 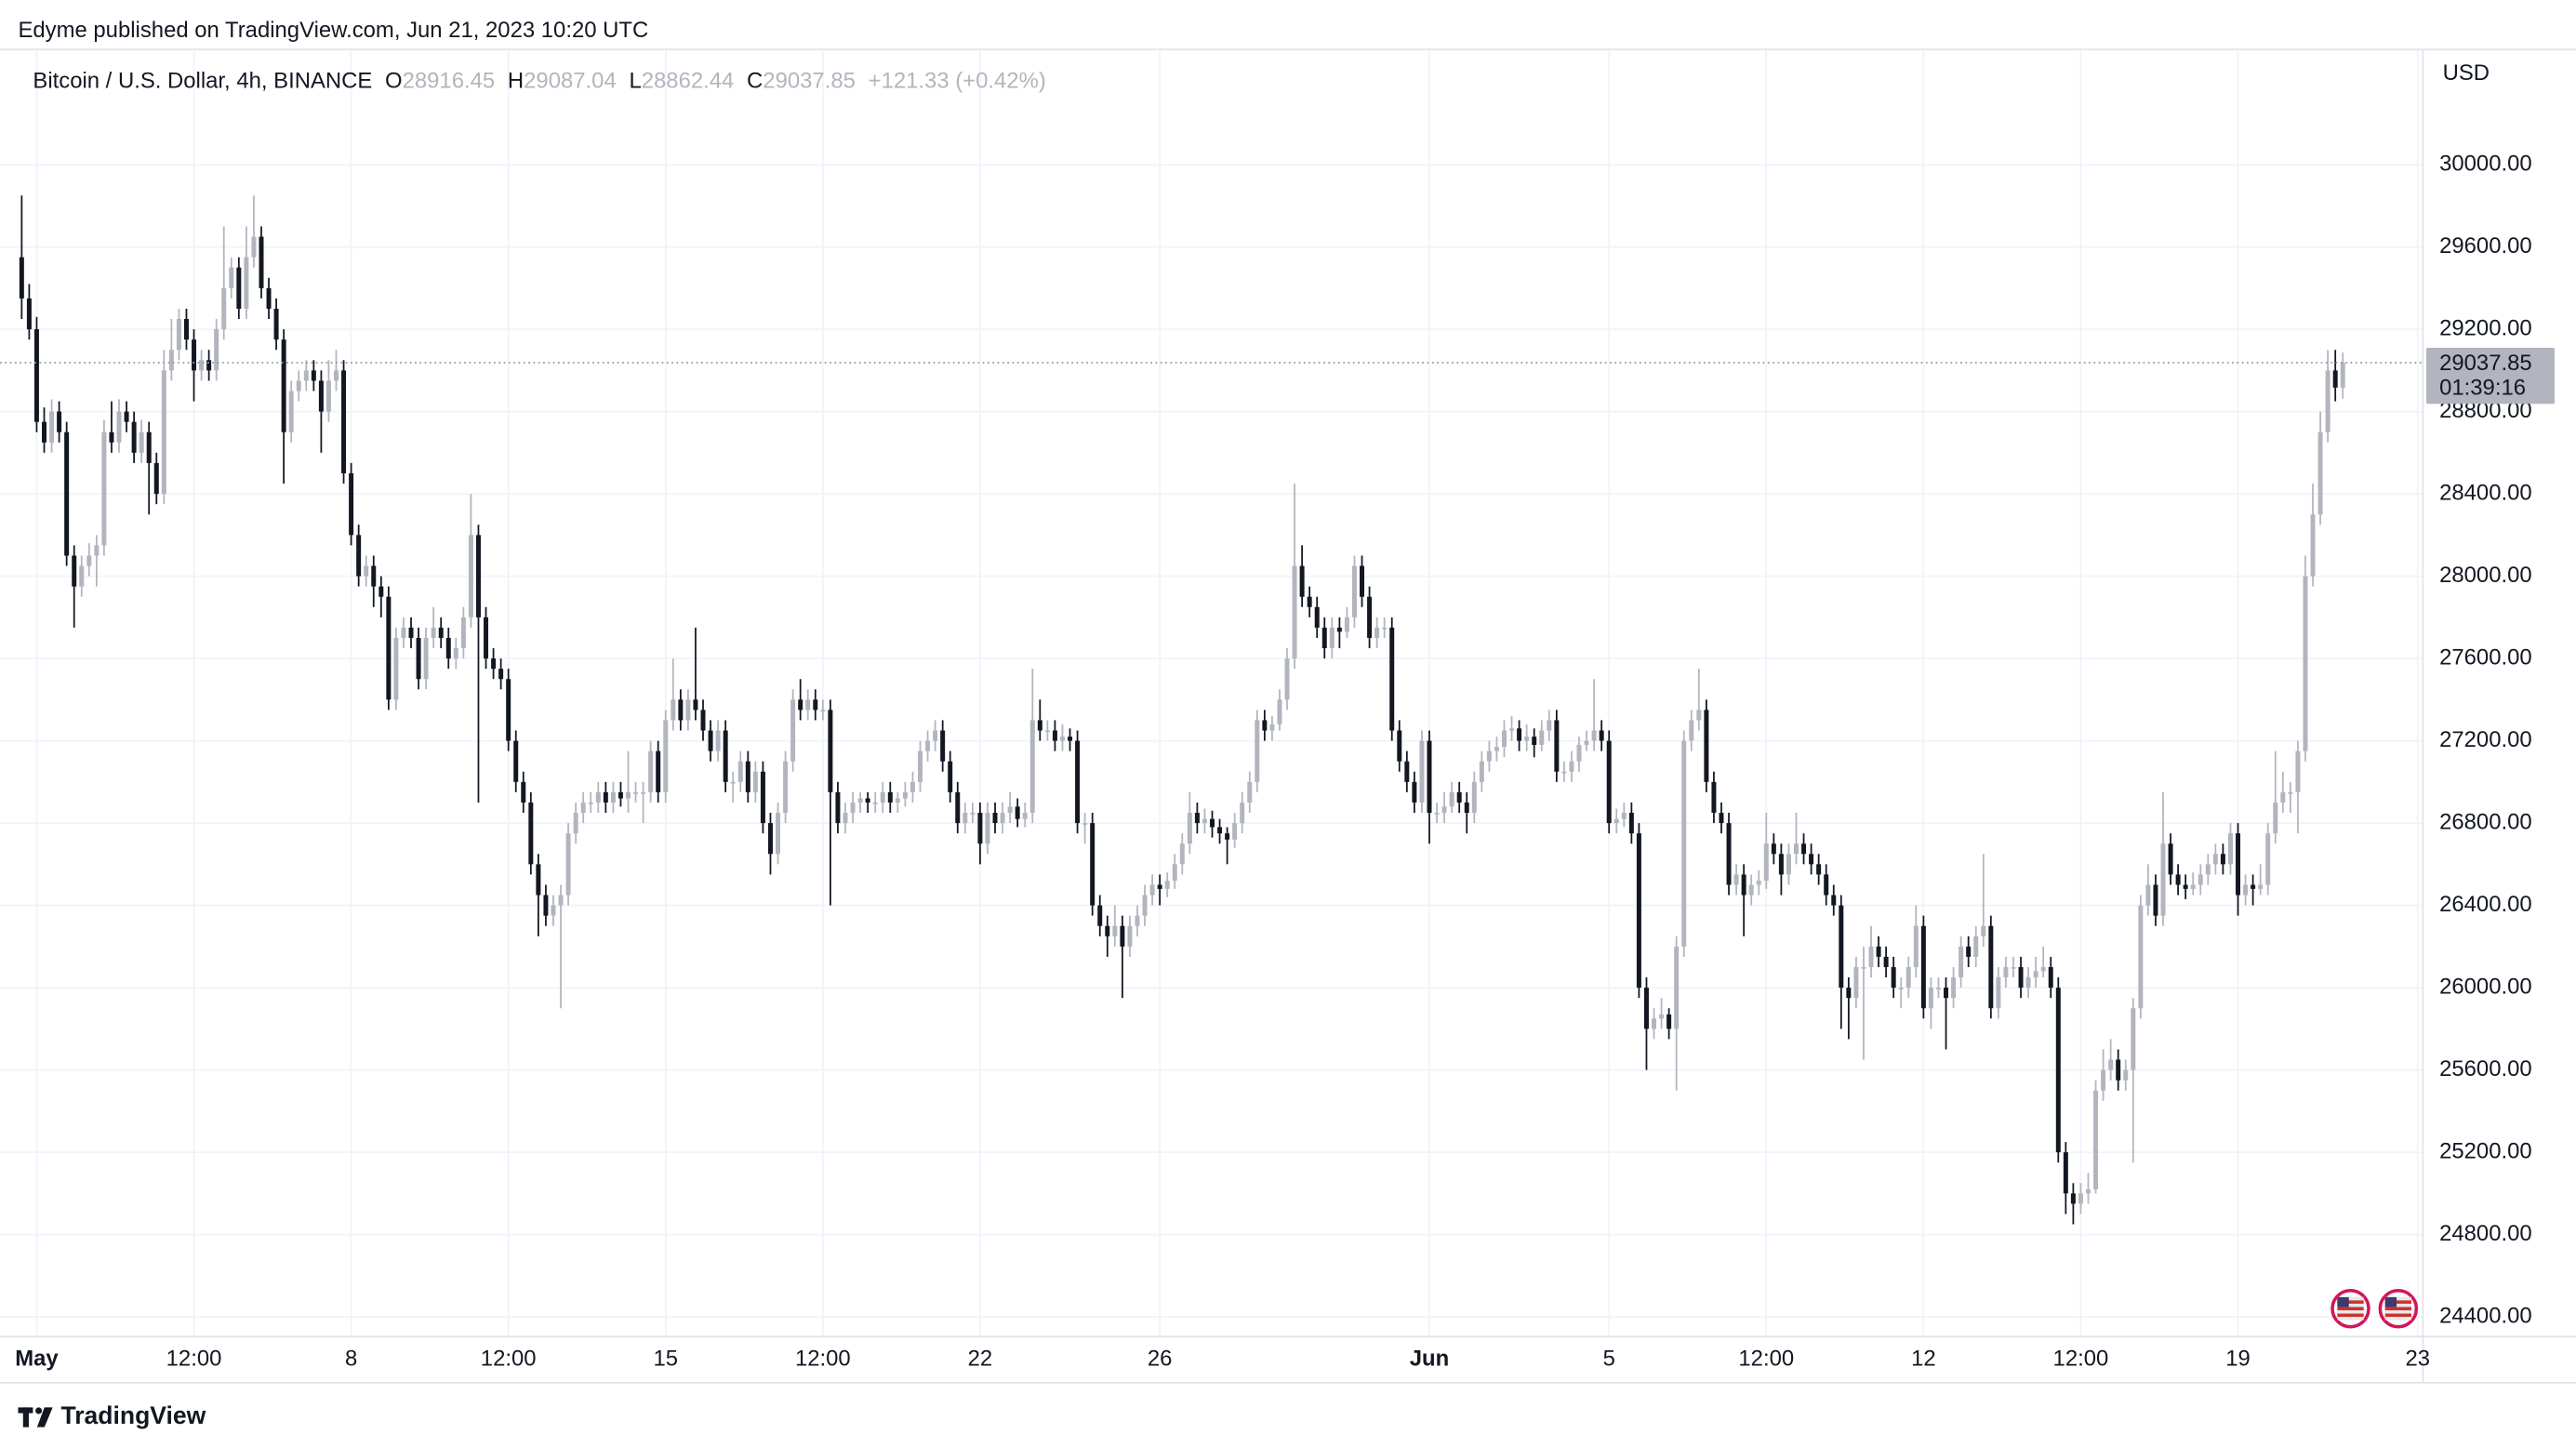 What do you see at coordinates (2374, 1309) in the screenshot?
I see `flag-icons` at bounding box center [2374, 1309].